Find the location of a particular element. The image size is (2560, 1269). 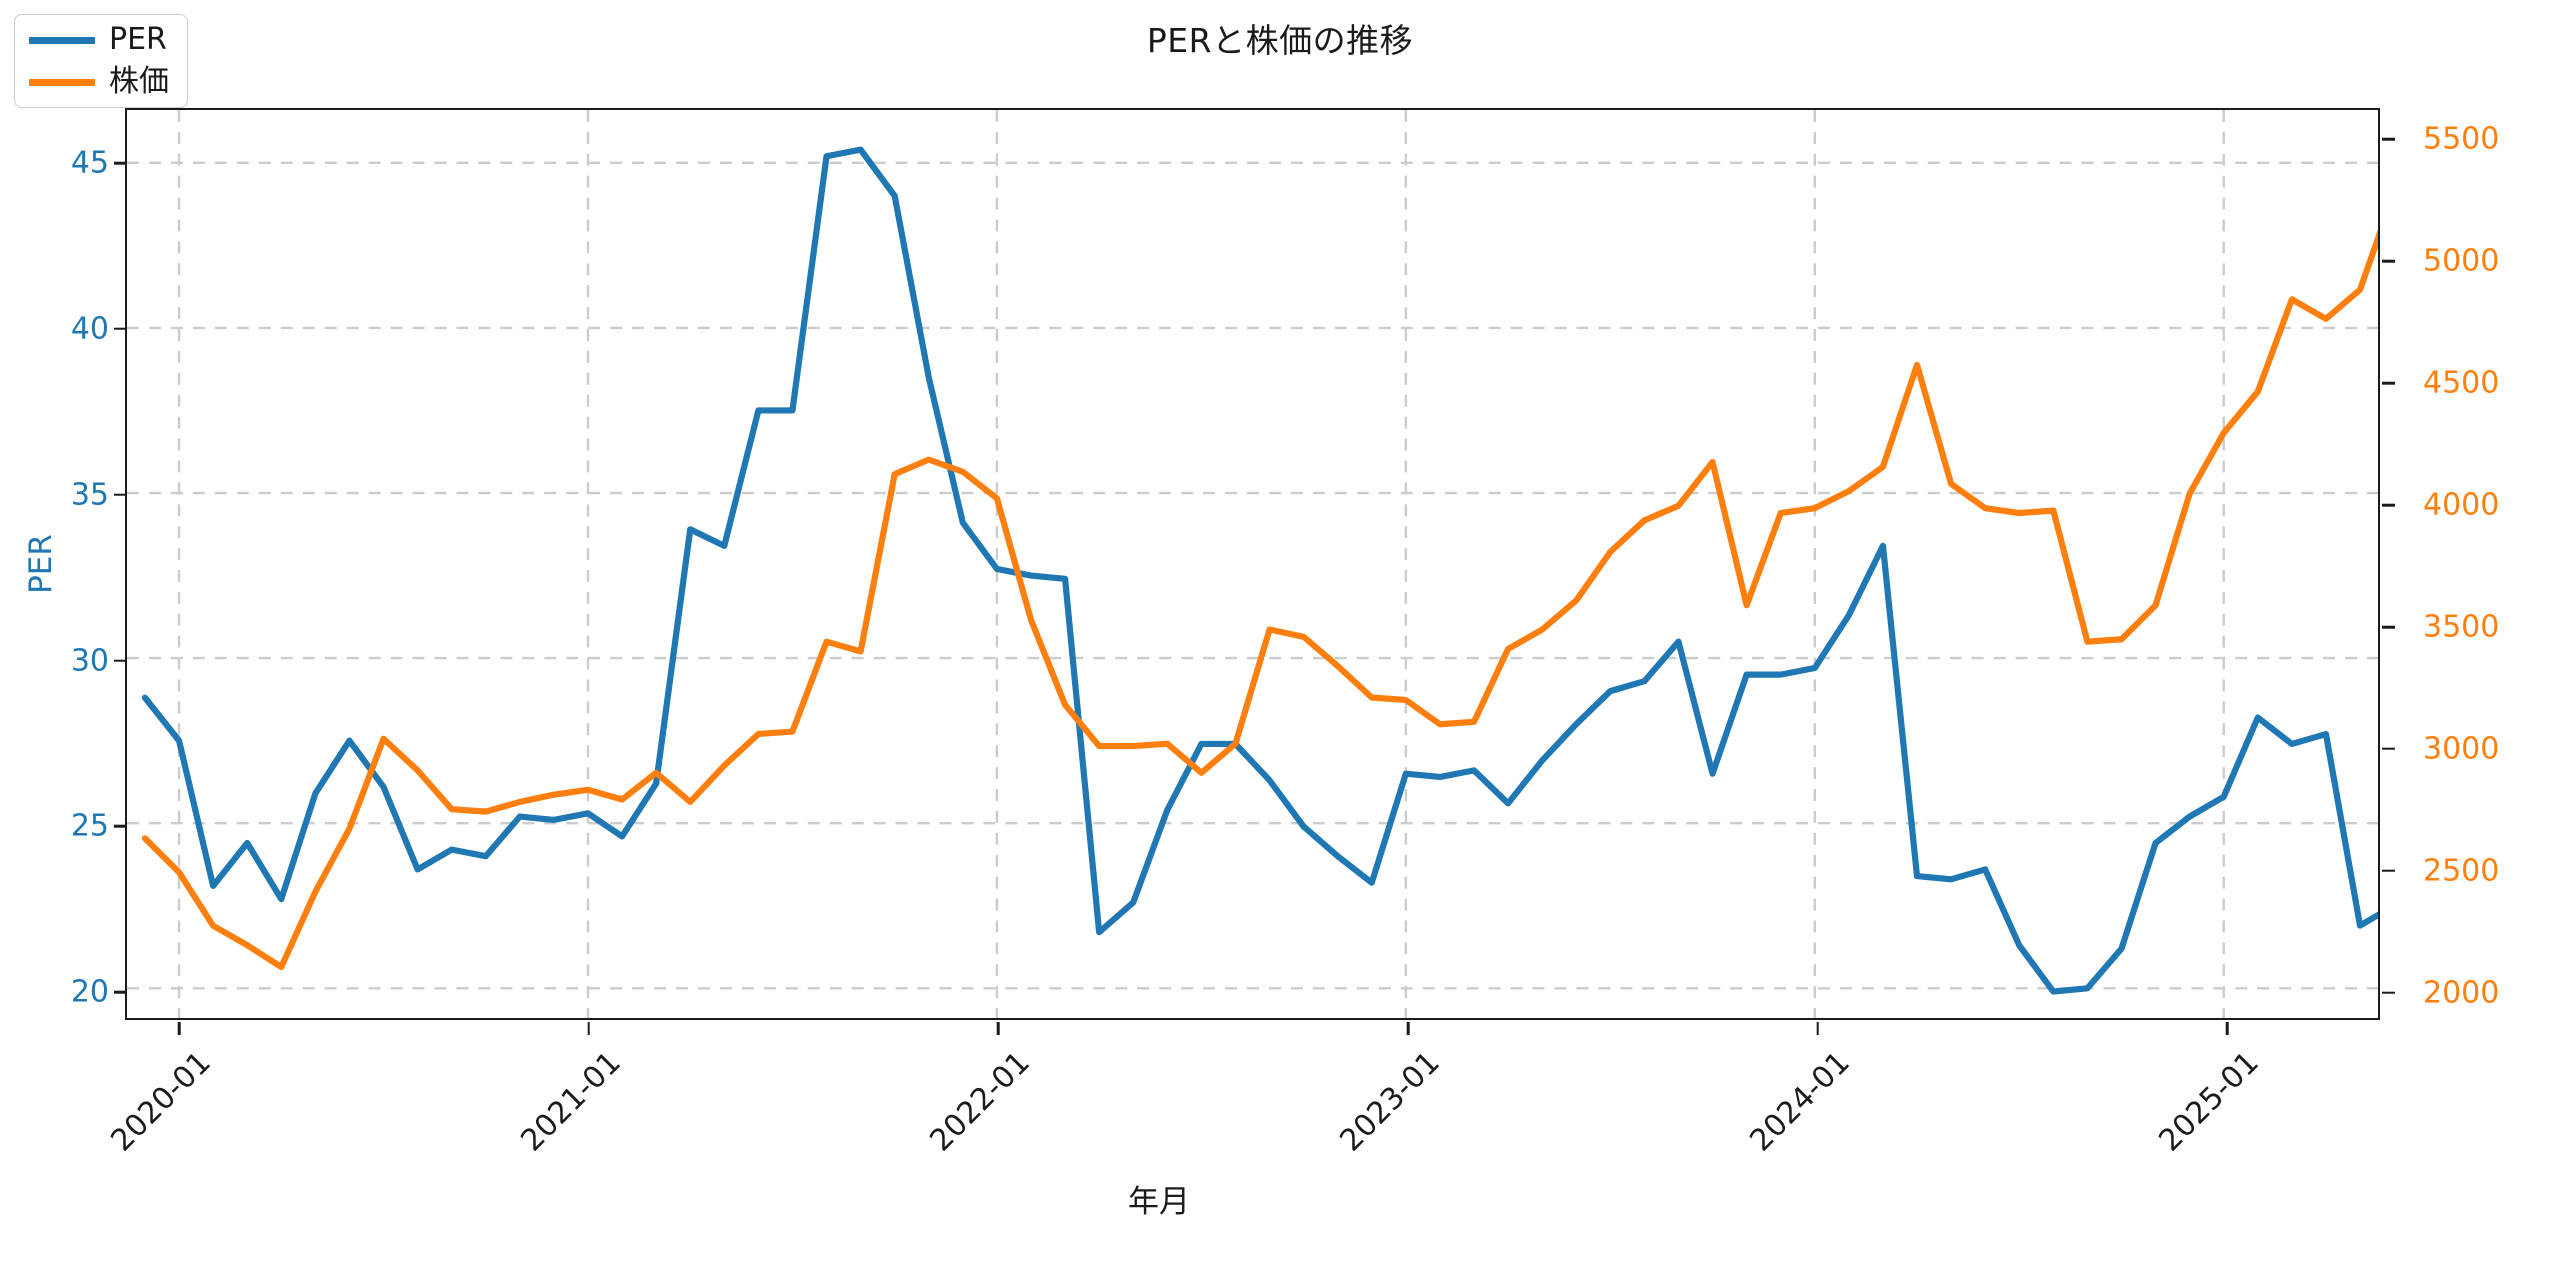

legend-item: 株価 is located at coordinates (99, 82).